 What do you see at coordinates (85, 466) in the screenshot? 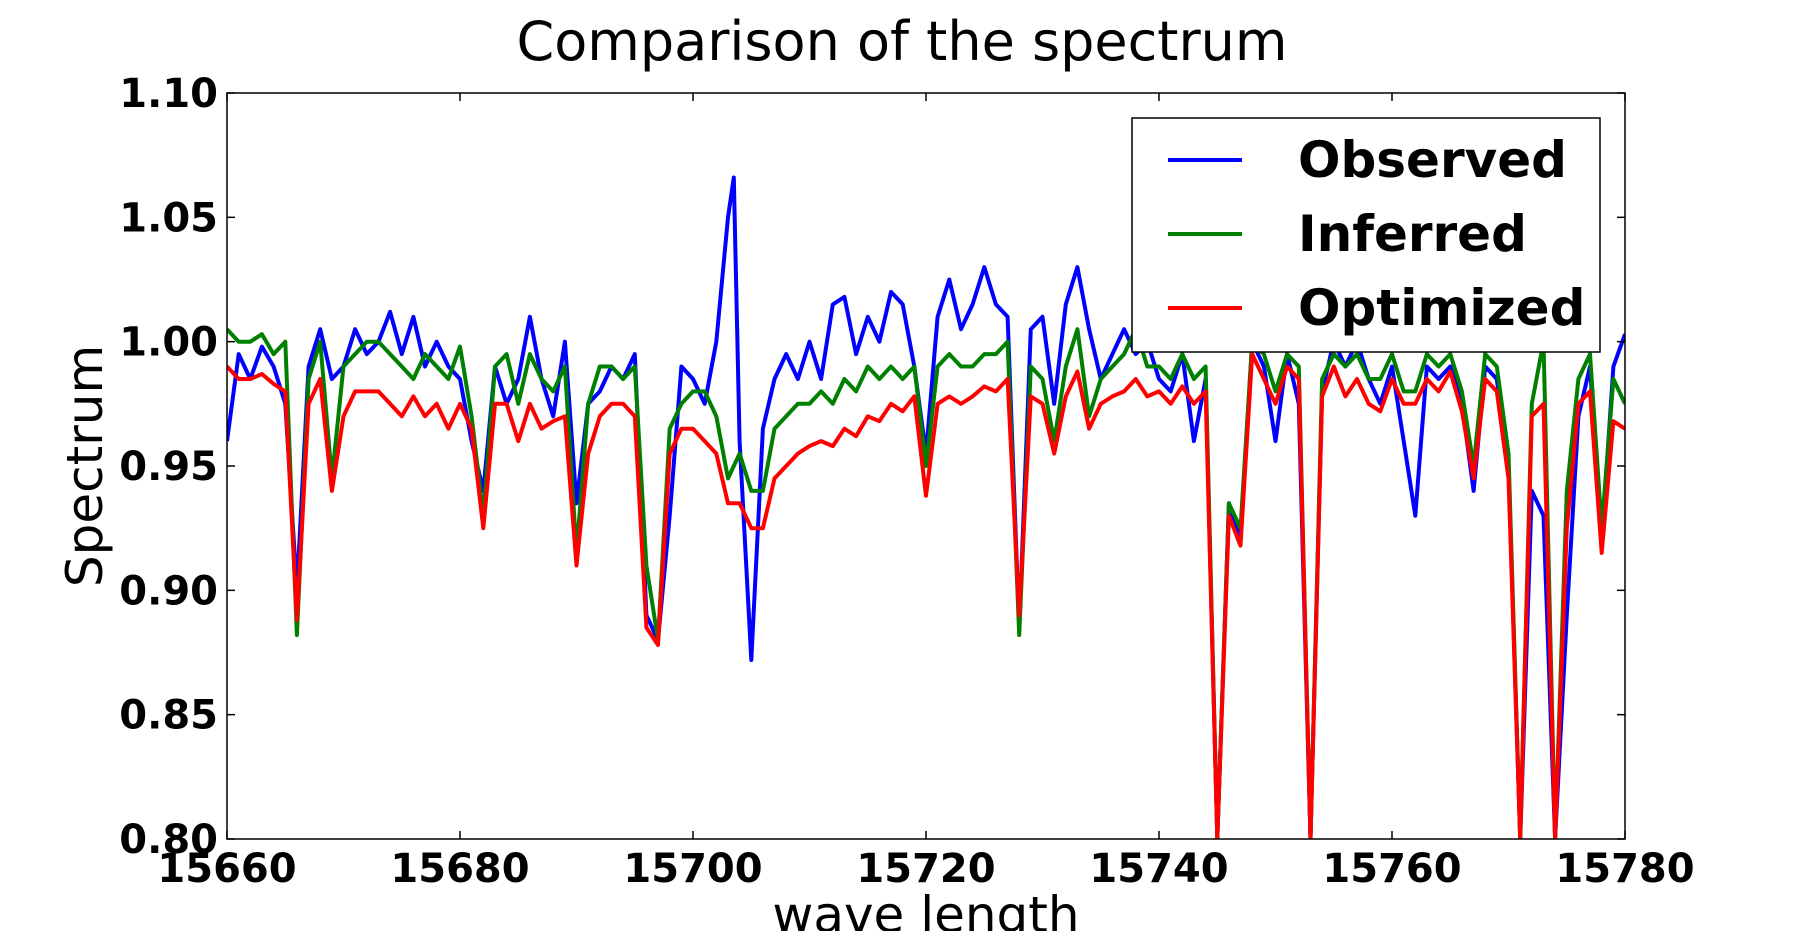
I see `y-axis-label: Spectrum` at bounding box center [85, 466].